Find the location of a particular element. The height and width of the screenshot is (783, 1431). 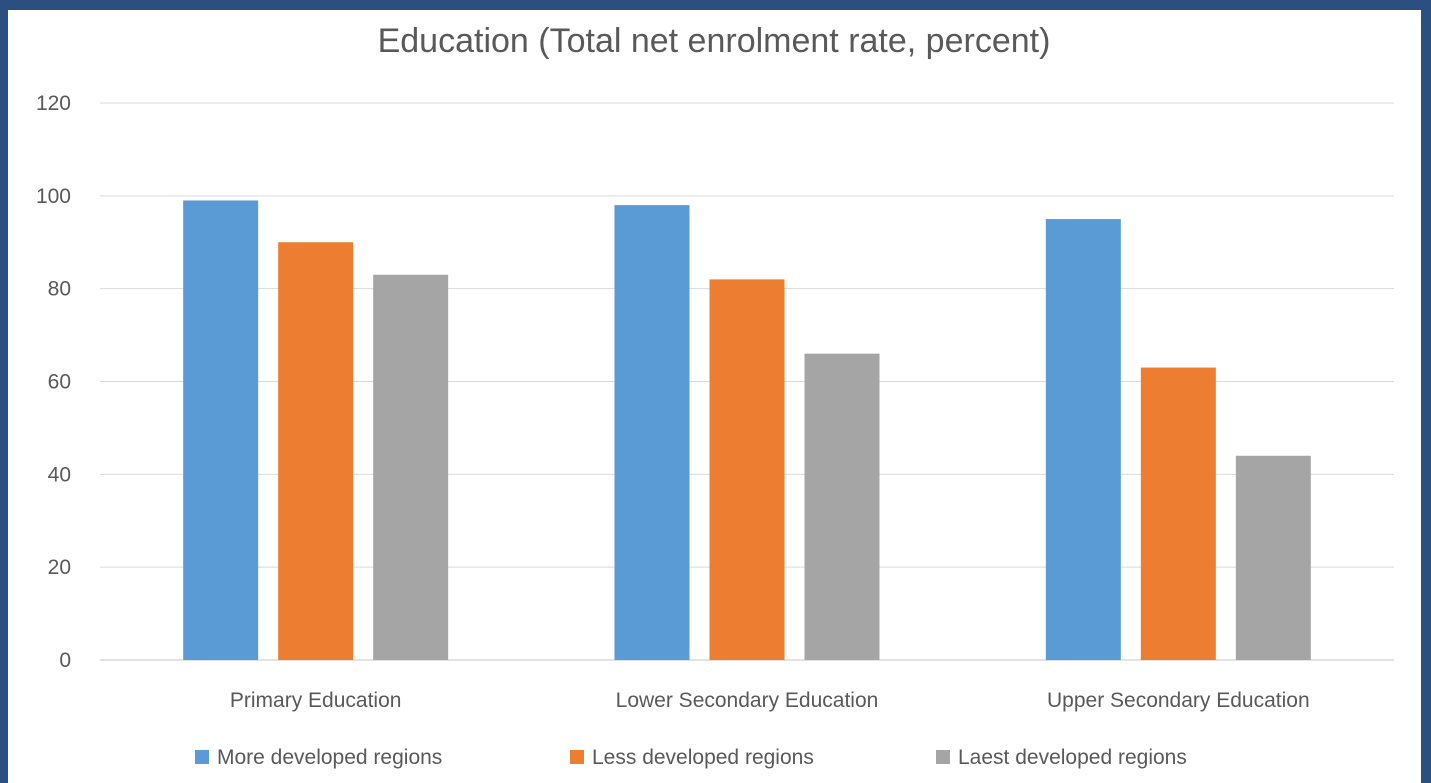

y-tick-label: 40 is located at coordinates (59, 474).